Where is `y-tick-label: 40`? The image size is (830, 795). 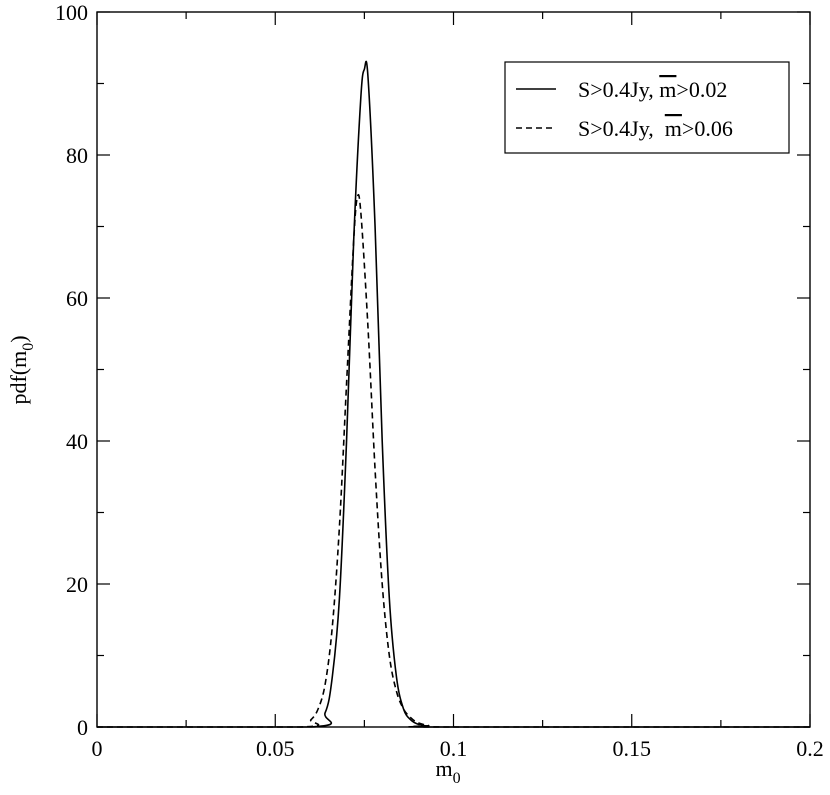 y-tick-label: 40 is located at coordinates (77, 441).